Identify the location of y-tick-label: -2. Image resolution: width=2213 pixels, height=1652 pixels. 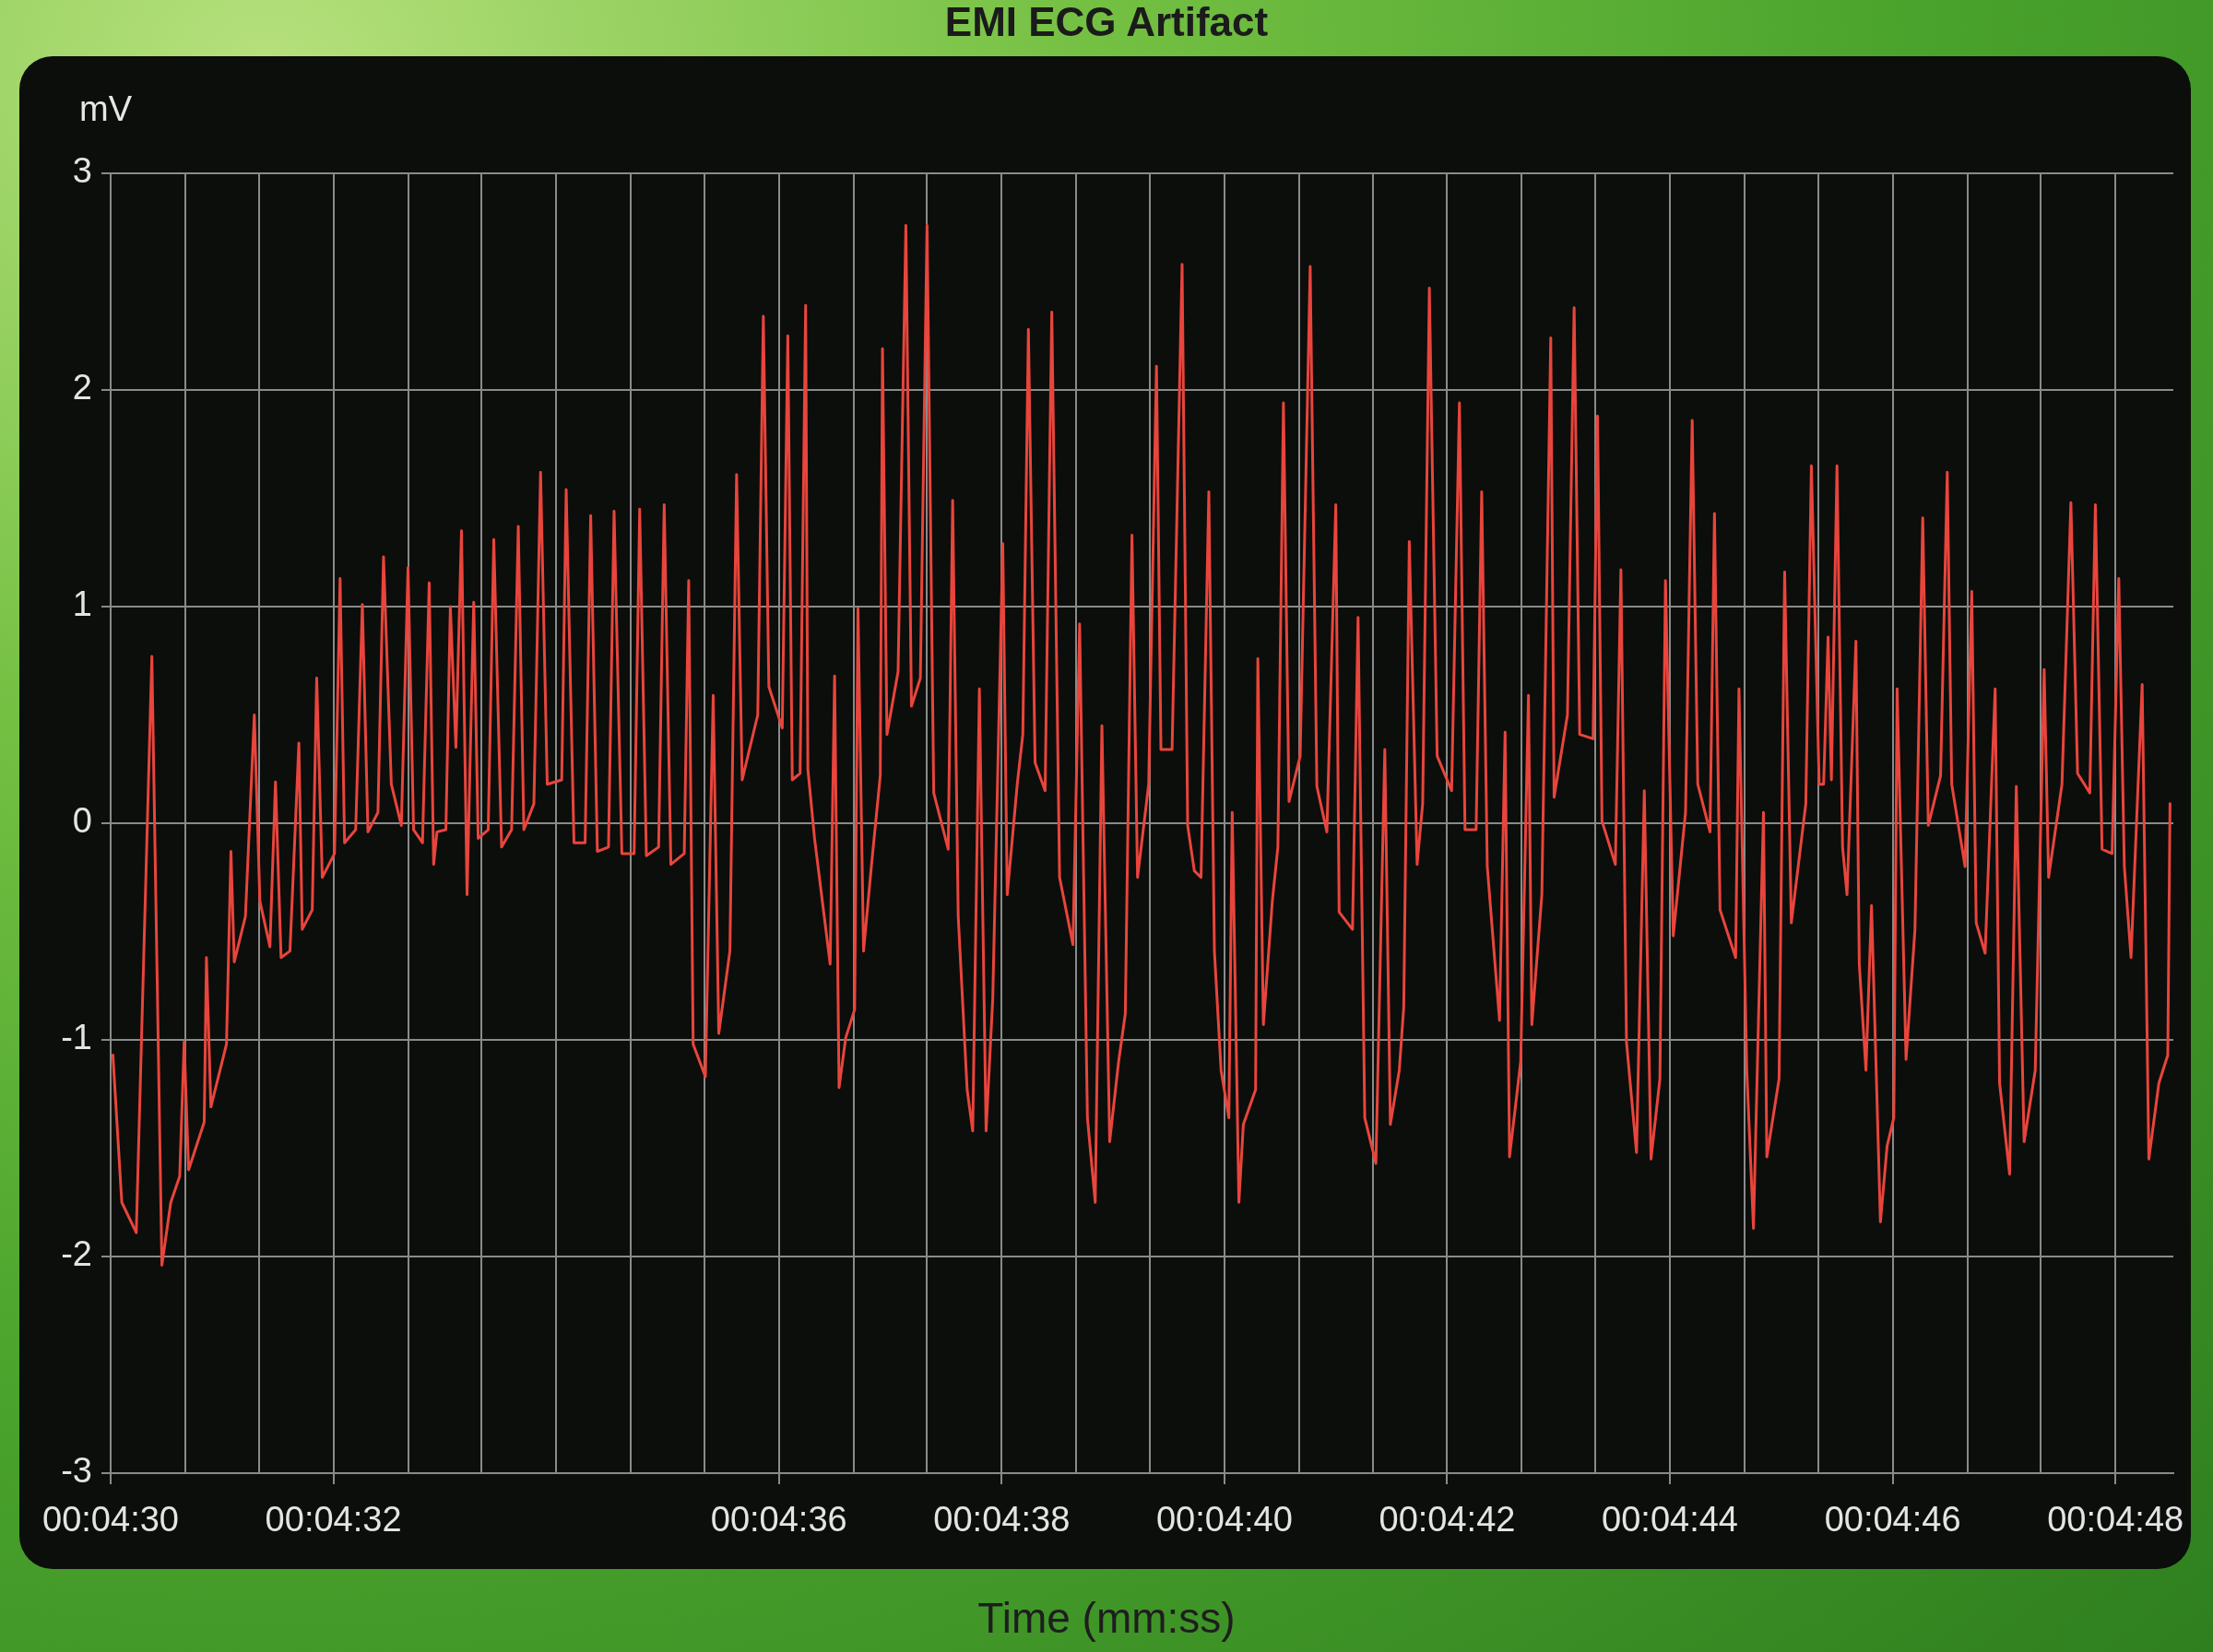
(76, 1254).